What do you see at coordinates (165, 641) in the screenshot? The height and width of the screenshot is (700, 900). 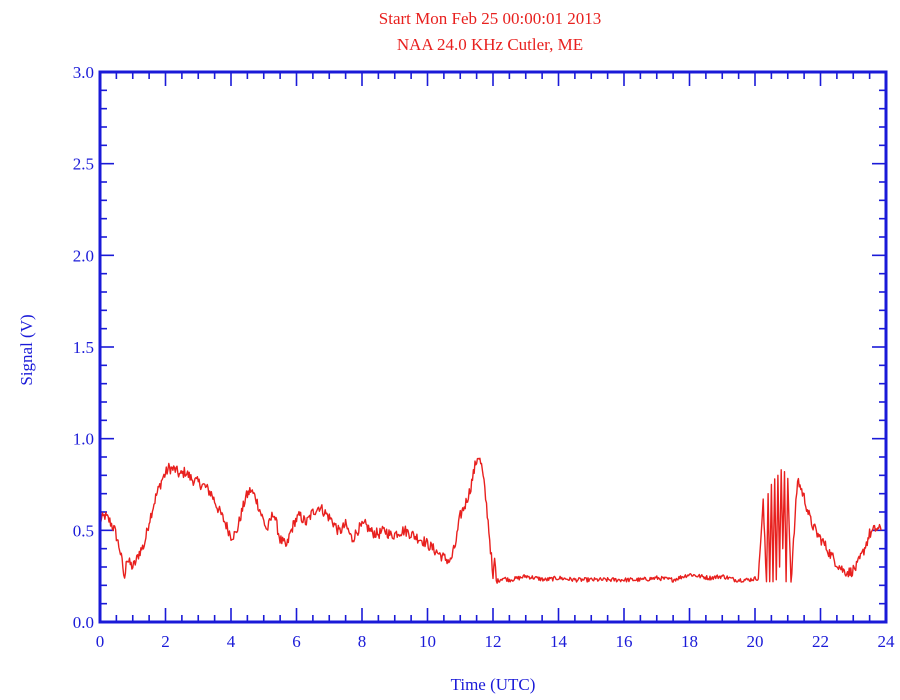 I see `x-tick-label: 2` at bounding box center [165, 641].